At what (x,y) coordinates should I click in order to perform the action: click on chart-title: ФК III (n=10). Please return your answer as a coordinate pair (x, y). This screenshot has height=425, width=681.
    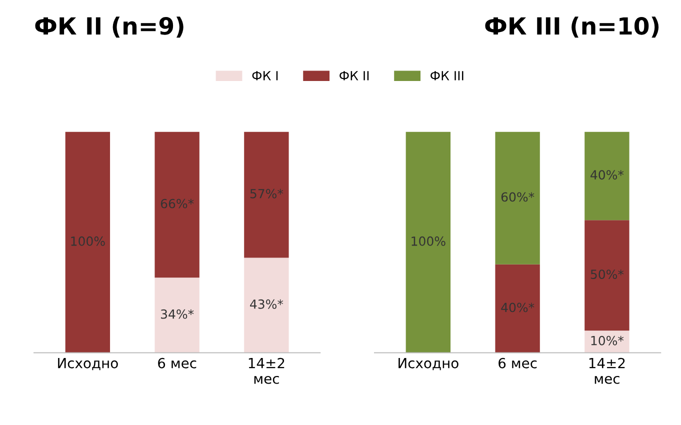
    Looking at the image, I should click on (572, 27).